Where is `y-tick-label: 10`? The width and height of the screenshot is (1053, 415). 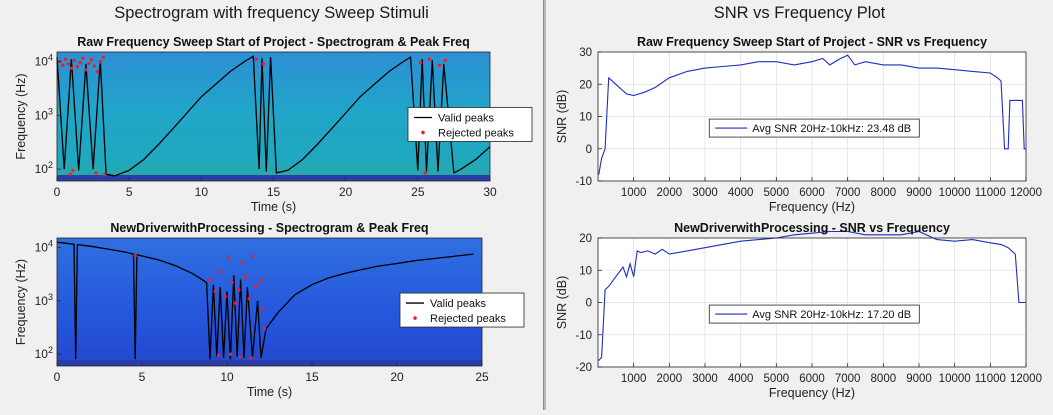 y-tick-label: 10 is located at coordinates (585, 271).